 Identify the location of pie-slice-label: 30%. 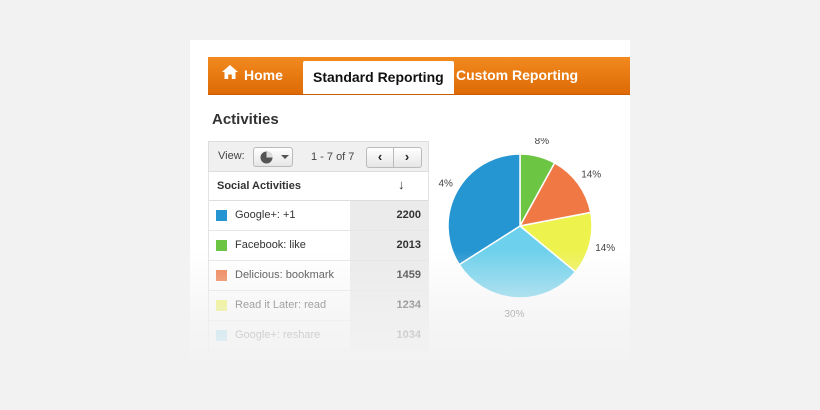
(514, 314).